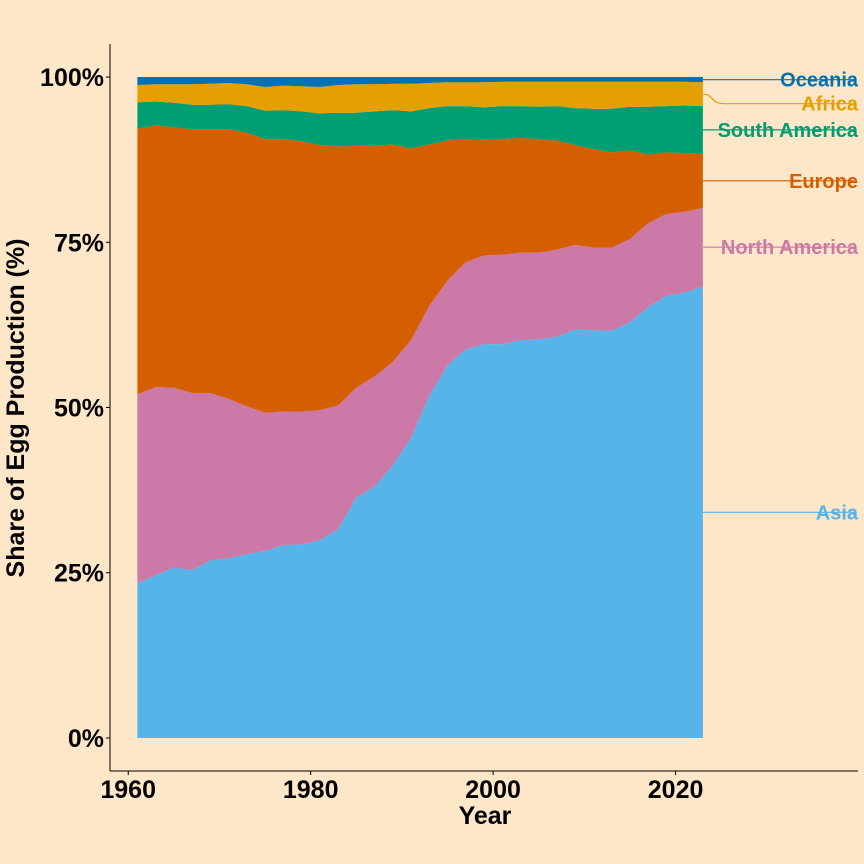  What do you see at coordinates (311, 790) in the screenshot?
I see `x-tick-label: 1980` at bounding box center [311, 790].